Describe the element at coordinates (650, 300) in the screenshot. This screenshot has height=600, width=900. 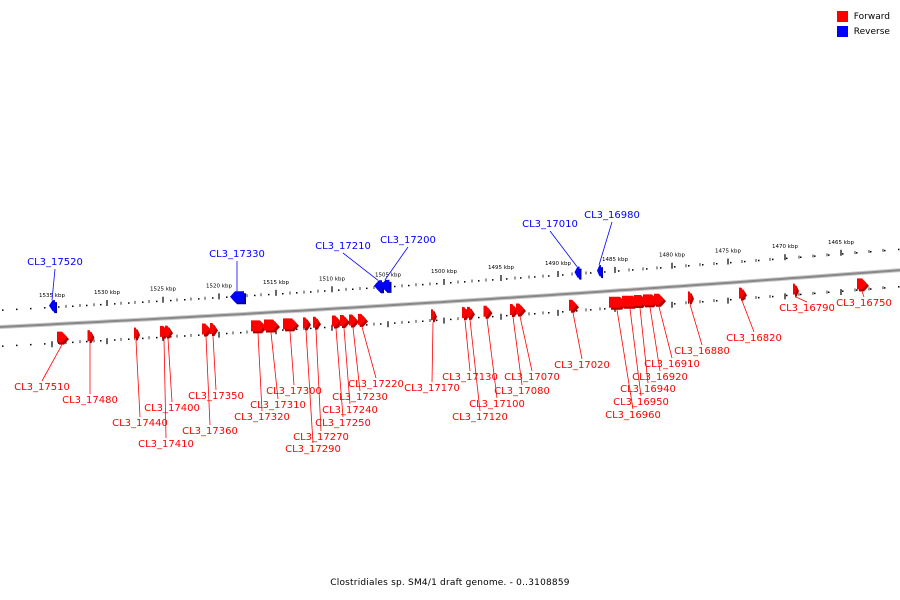
I see `forward-gene-cl3_16920-body` at that location.